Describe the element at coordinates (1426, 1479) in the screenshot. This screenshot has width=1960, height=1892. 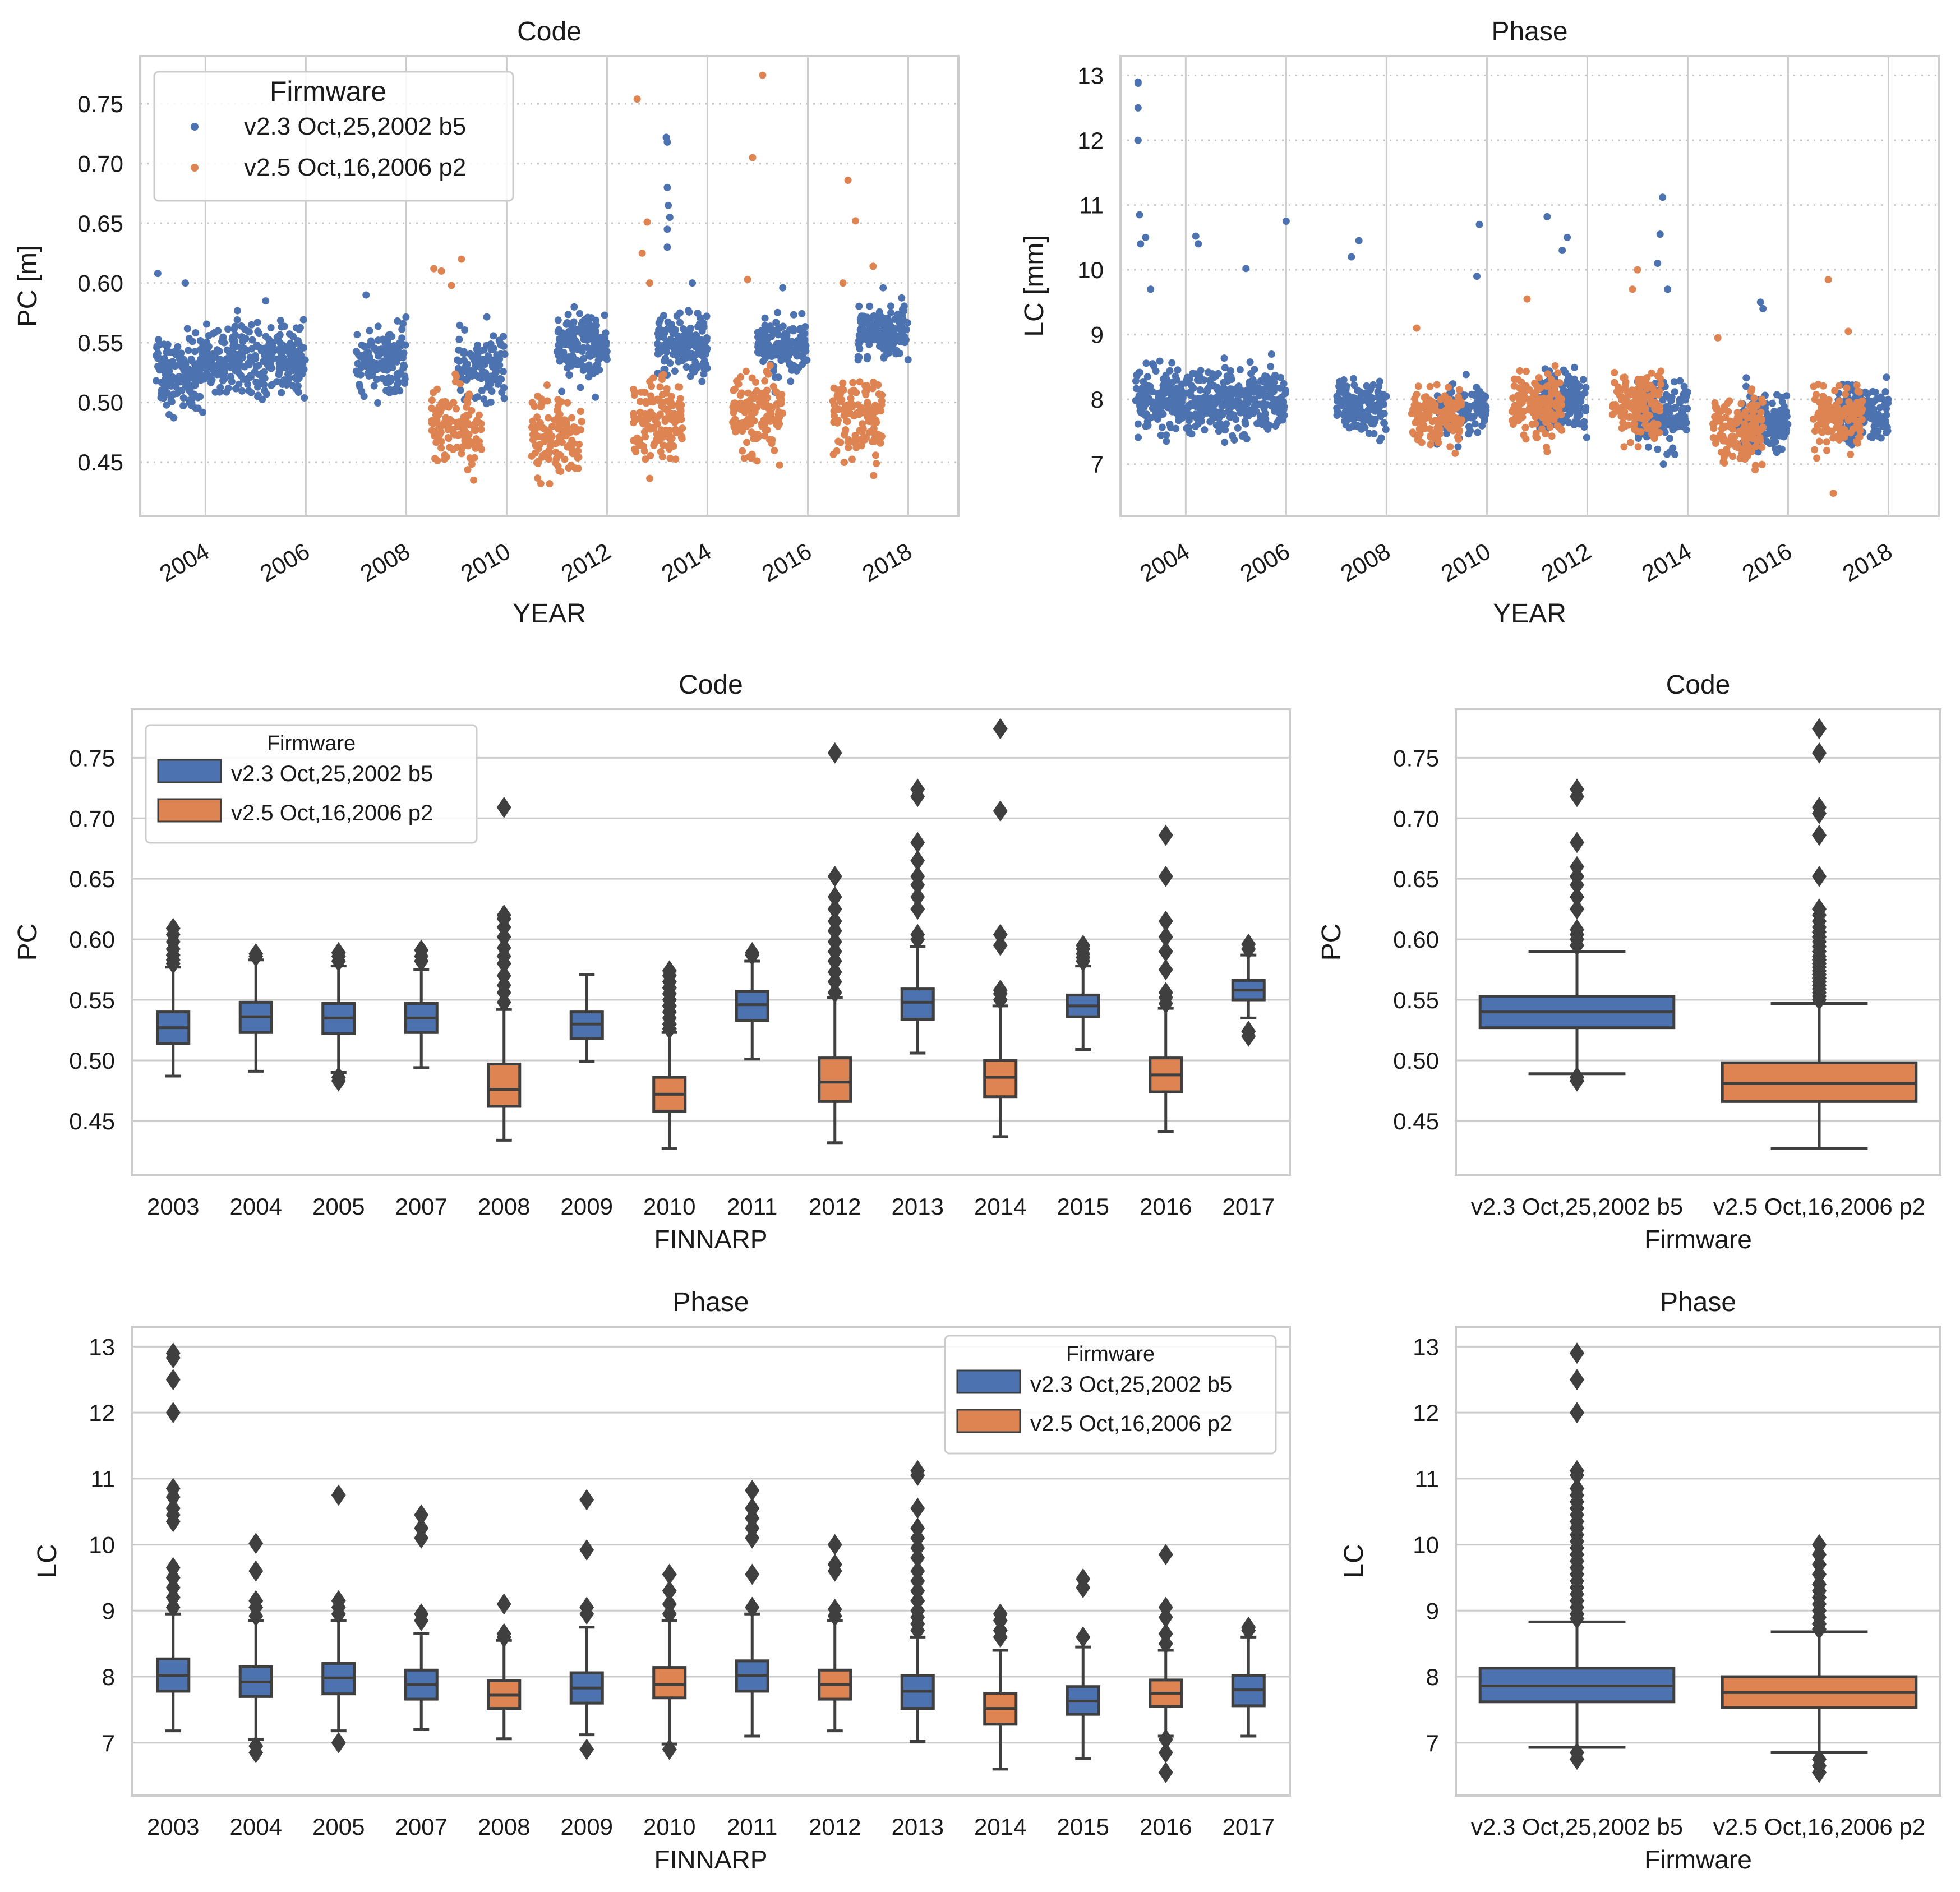
I see `y-tick-label: 11` at that location.